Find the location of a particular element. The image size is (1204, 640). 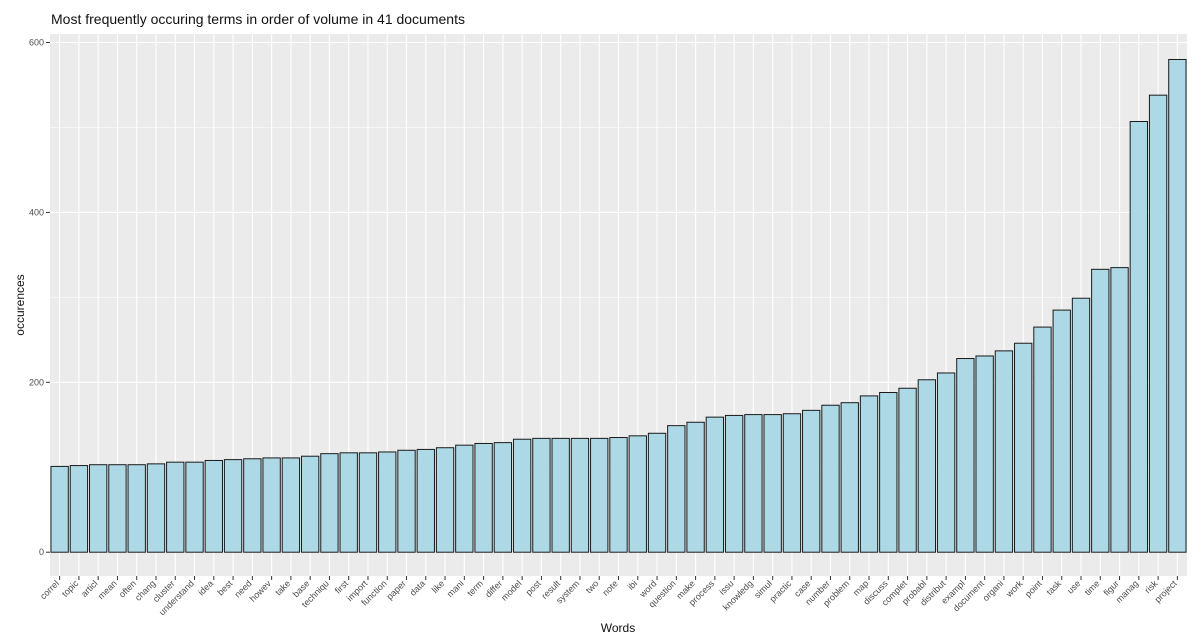

x-tick-label: howev is located at coordinates (261, 591).